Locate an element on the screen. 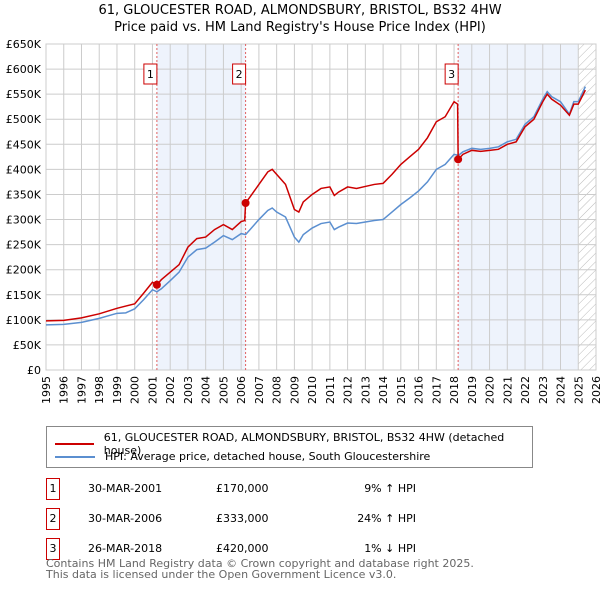  sale-badge-label: 3 is located at coordinates (451, 74).